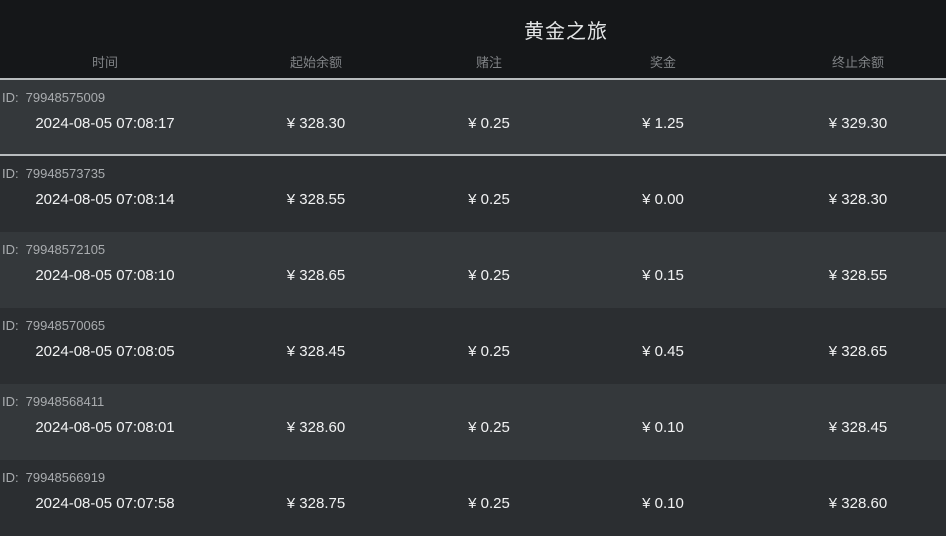 The height and width of the screenshot is (536, 946). What do you see at coordinates (473, 402) in the screenshot?
I see `round-id-line: ID: 79948568411` at bounding box center [473, 402].